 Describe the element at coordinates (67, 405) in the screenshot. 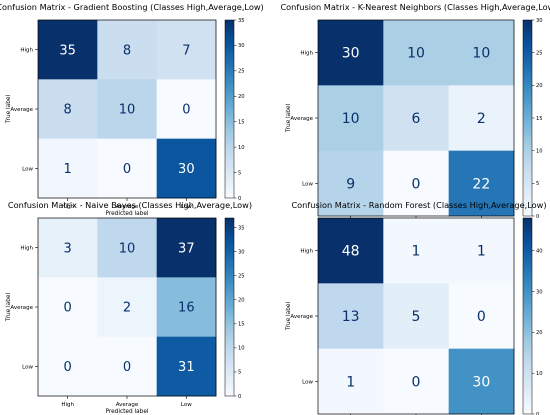

I see `x-tick-label: High` at that location.